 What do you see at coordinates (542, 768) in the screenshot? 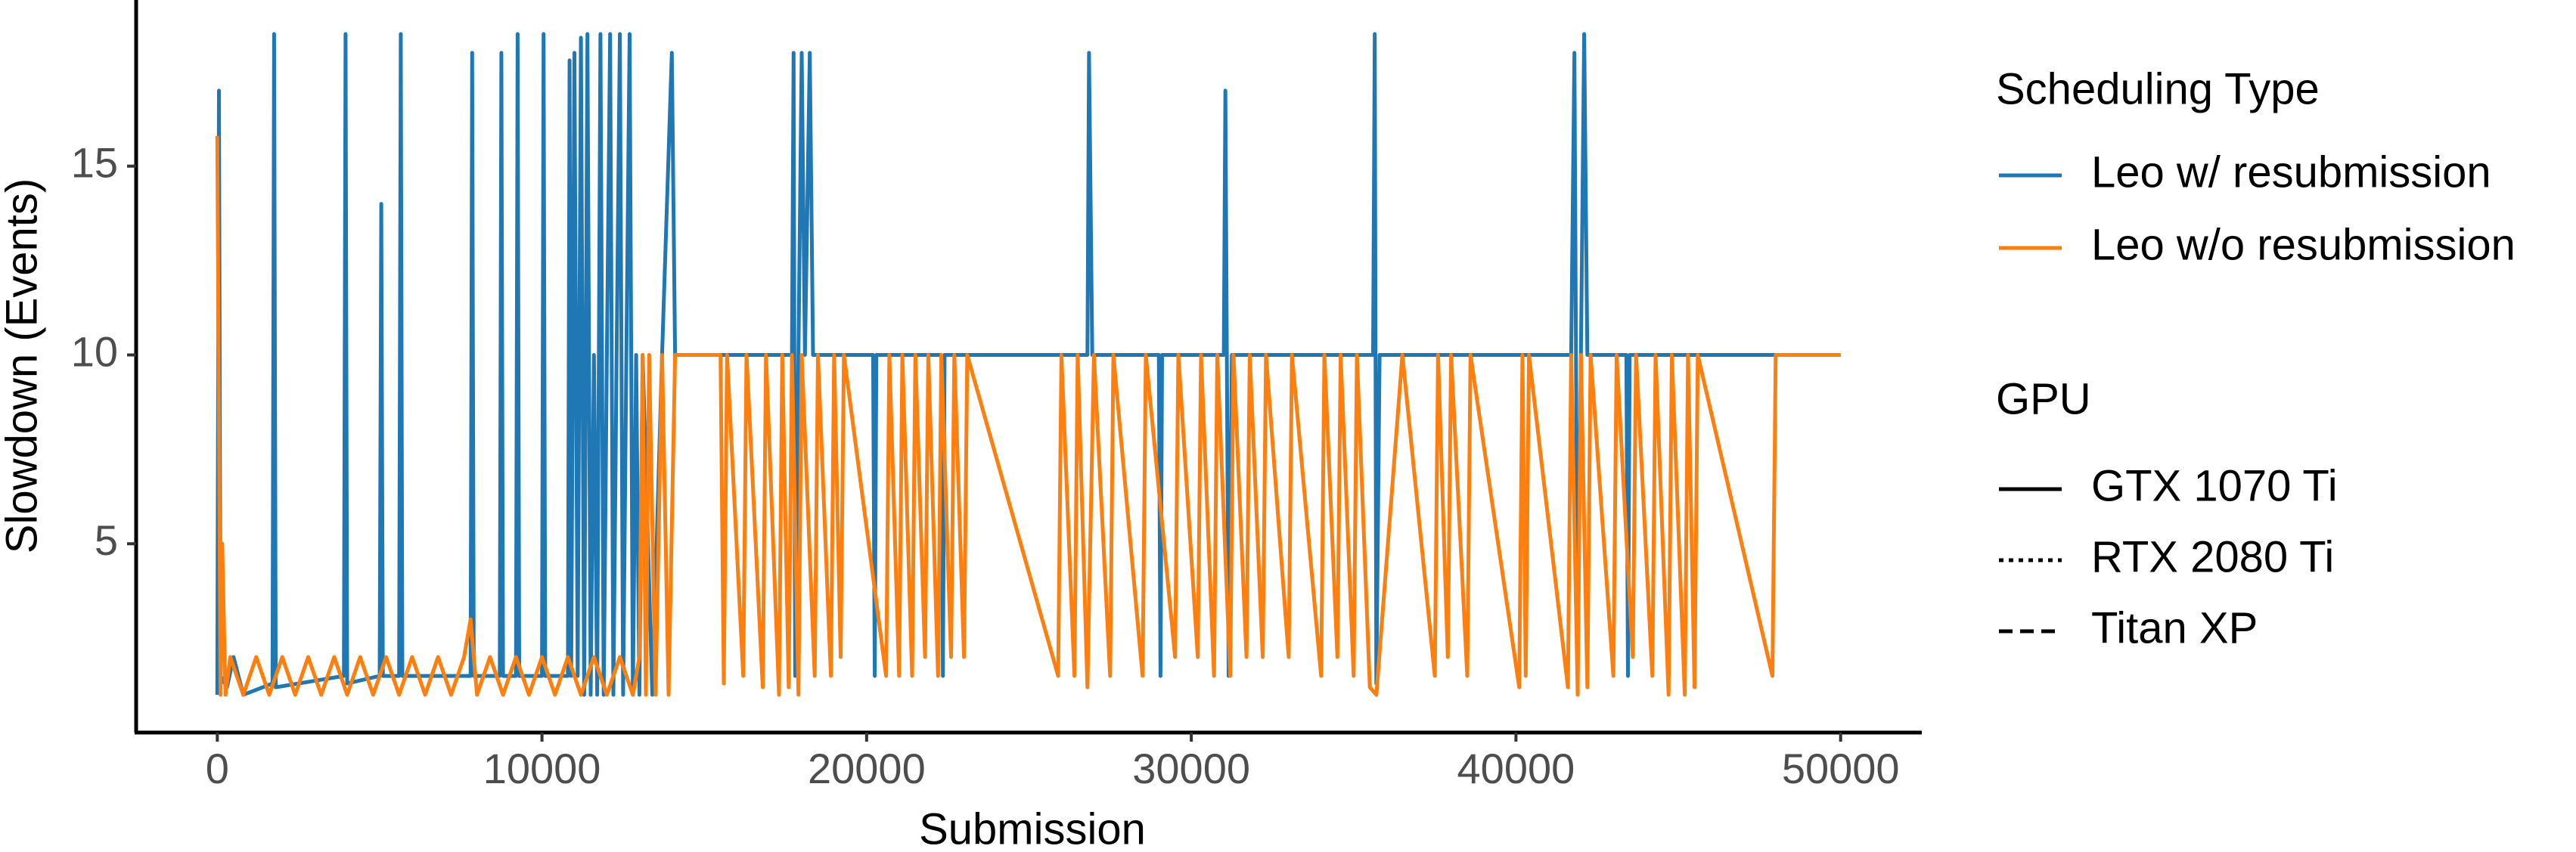
I see `x-tick-label: 10000` at bounding box center [542, 768].